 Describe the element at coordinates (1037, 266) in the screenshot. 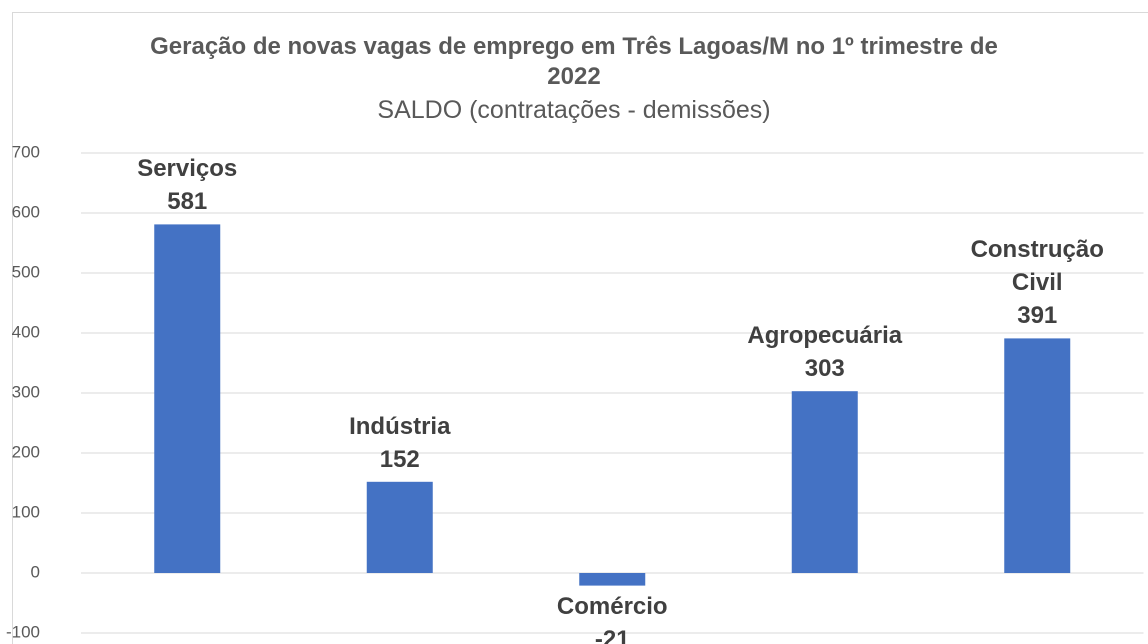

I see `category-label: Construção Civil` at that location.